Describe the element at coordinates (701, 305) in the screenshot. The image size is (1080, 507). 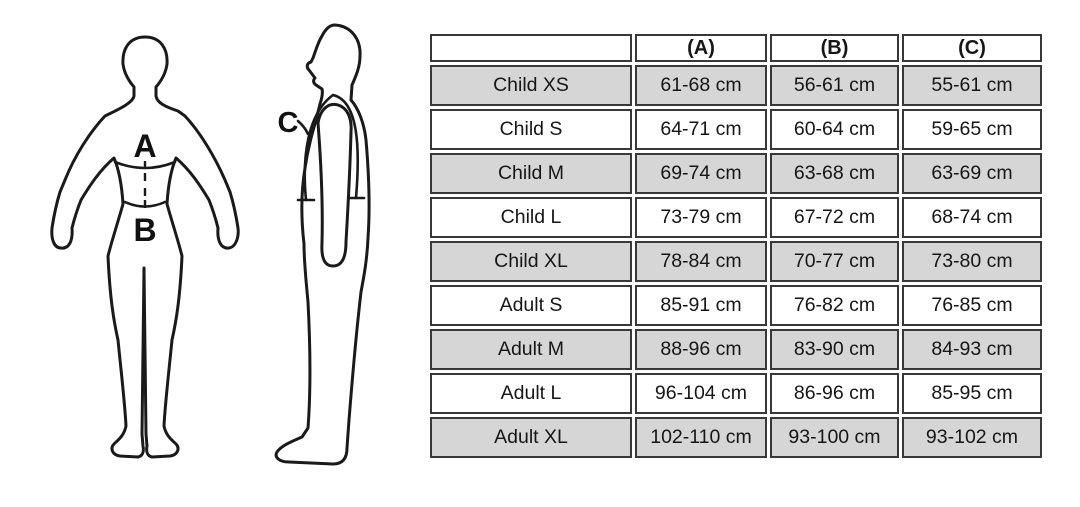
I see `measurement-cell-a: 85-91 cm` at that location.